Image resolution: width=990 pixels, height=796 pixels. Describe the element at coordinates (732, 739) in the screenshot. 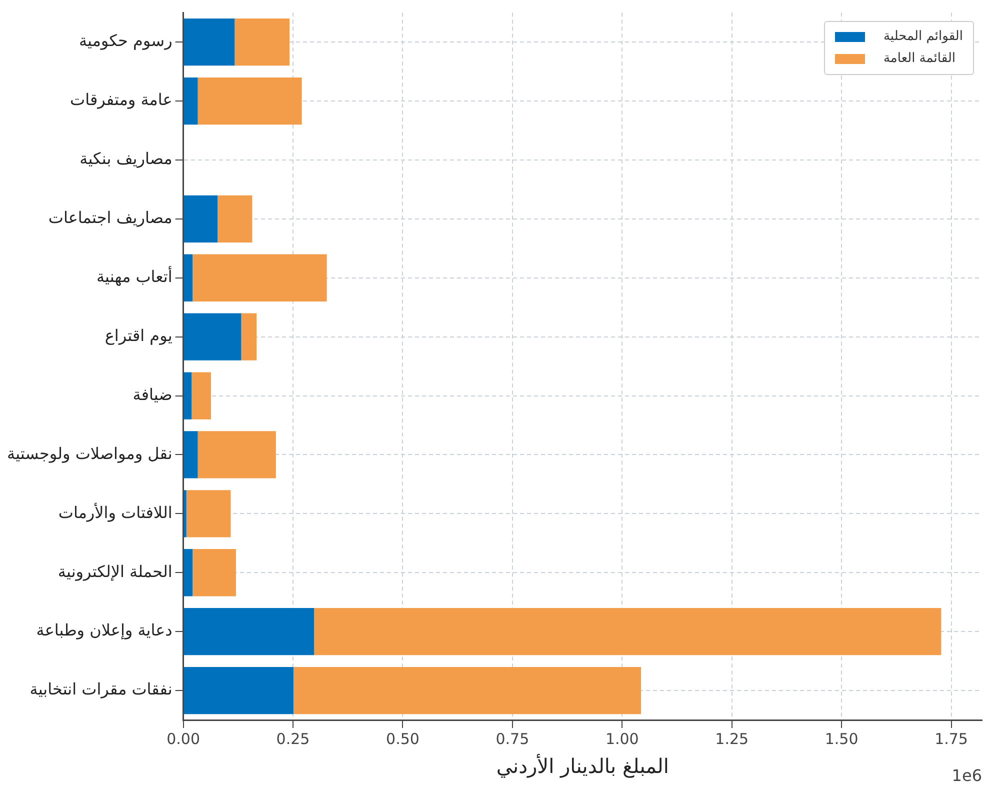

I see `x-tick-label: 1.25` at that location.